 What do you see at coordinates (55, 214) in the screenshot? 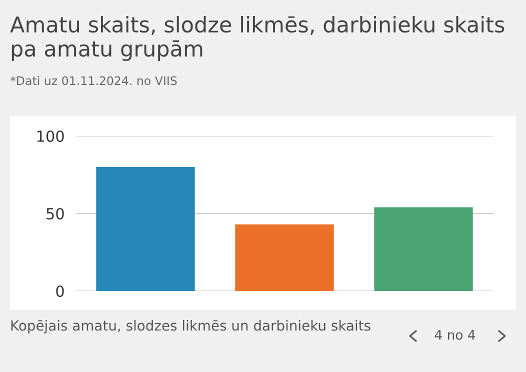
I see `y-tick-label: 50` at bounding box center [55, 214].